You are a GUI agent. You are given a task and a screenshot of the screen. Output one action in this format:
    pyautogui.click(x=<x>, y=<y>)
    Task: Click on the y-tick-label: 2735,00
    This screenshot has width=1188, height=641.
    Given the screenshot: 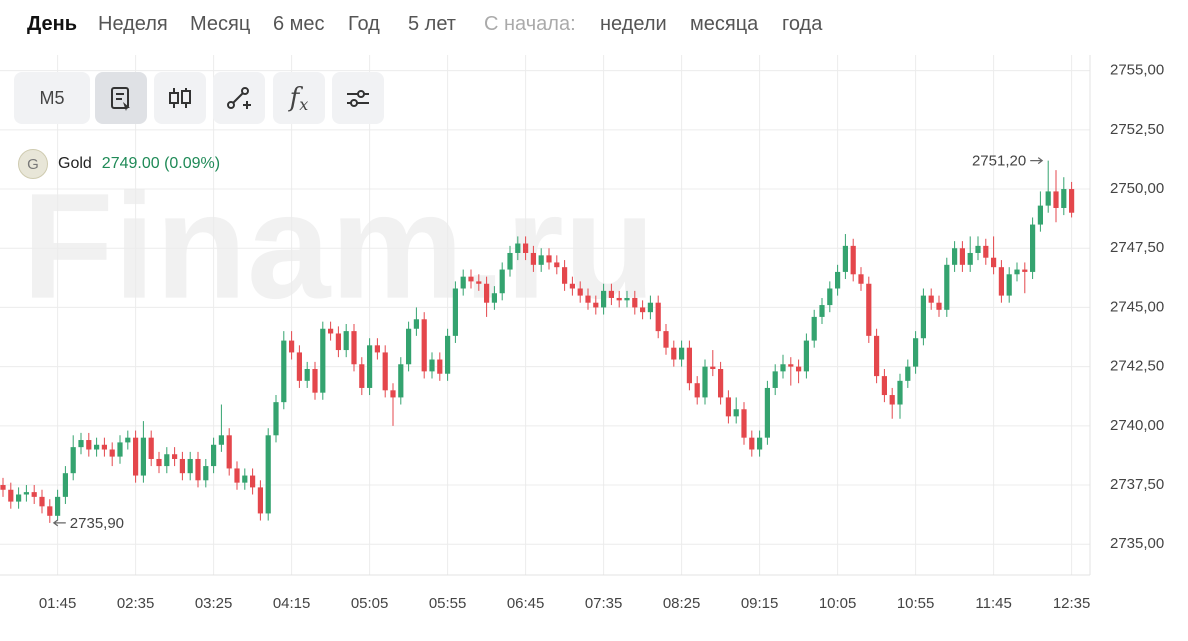 What is the action you would take?
    pyautogui.click(x=1137, y=543)
    